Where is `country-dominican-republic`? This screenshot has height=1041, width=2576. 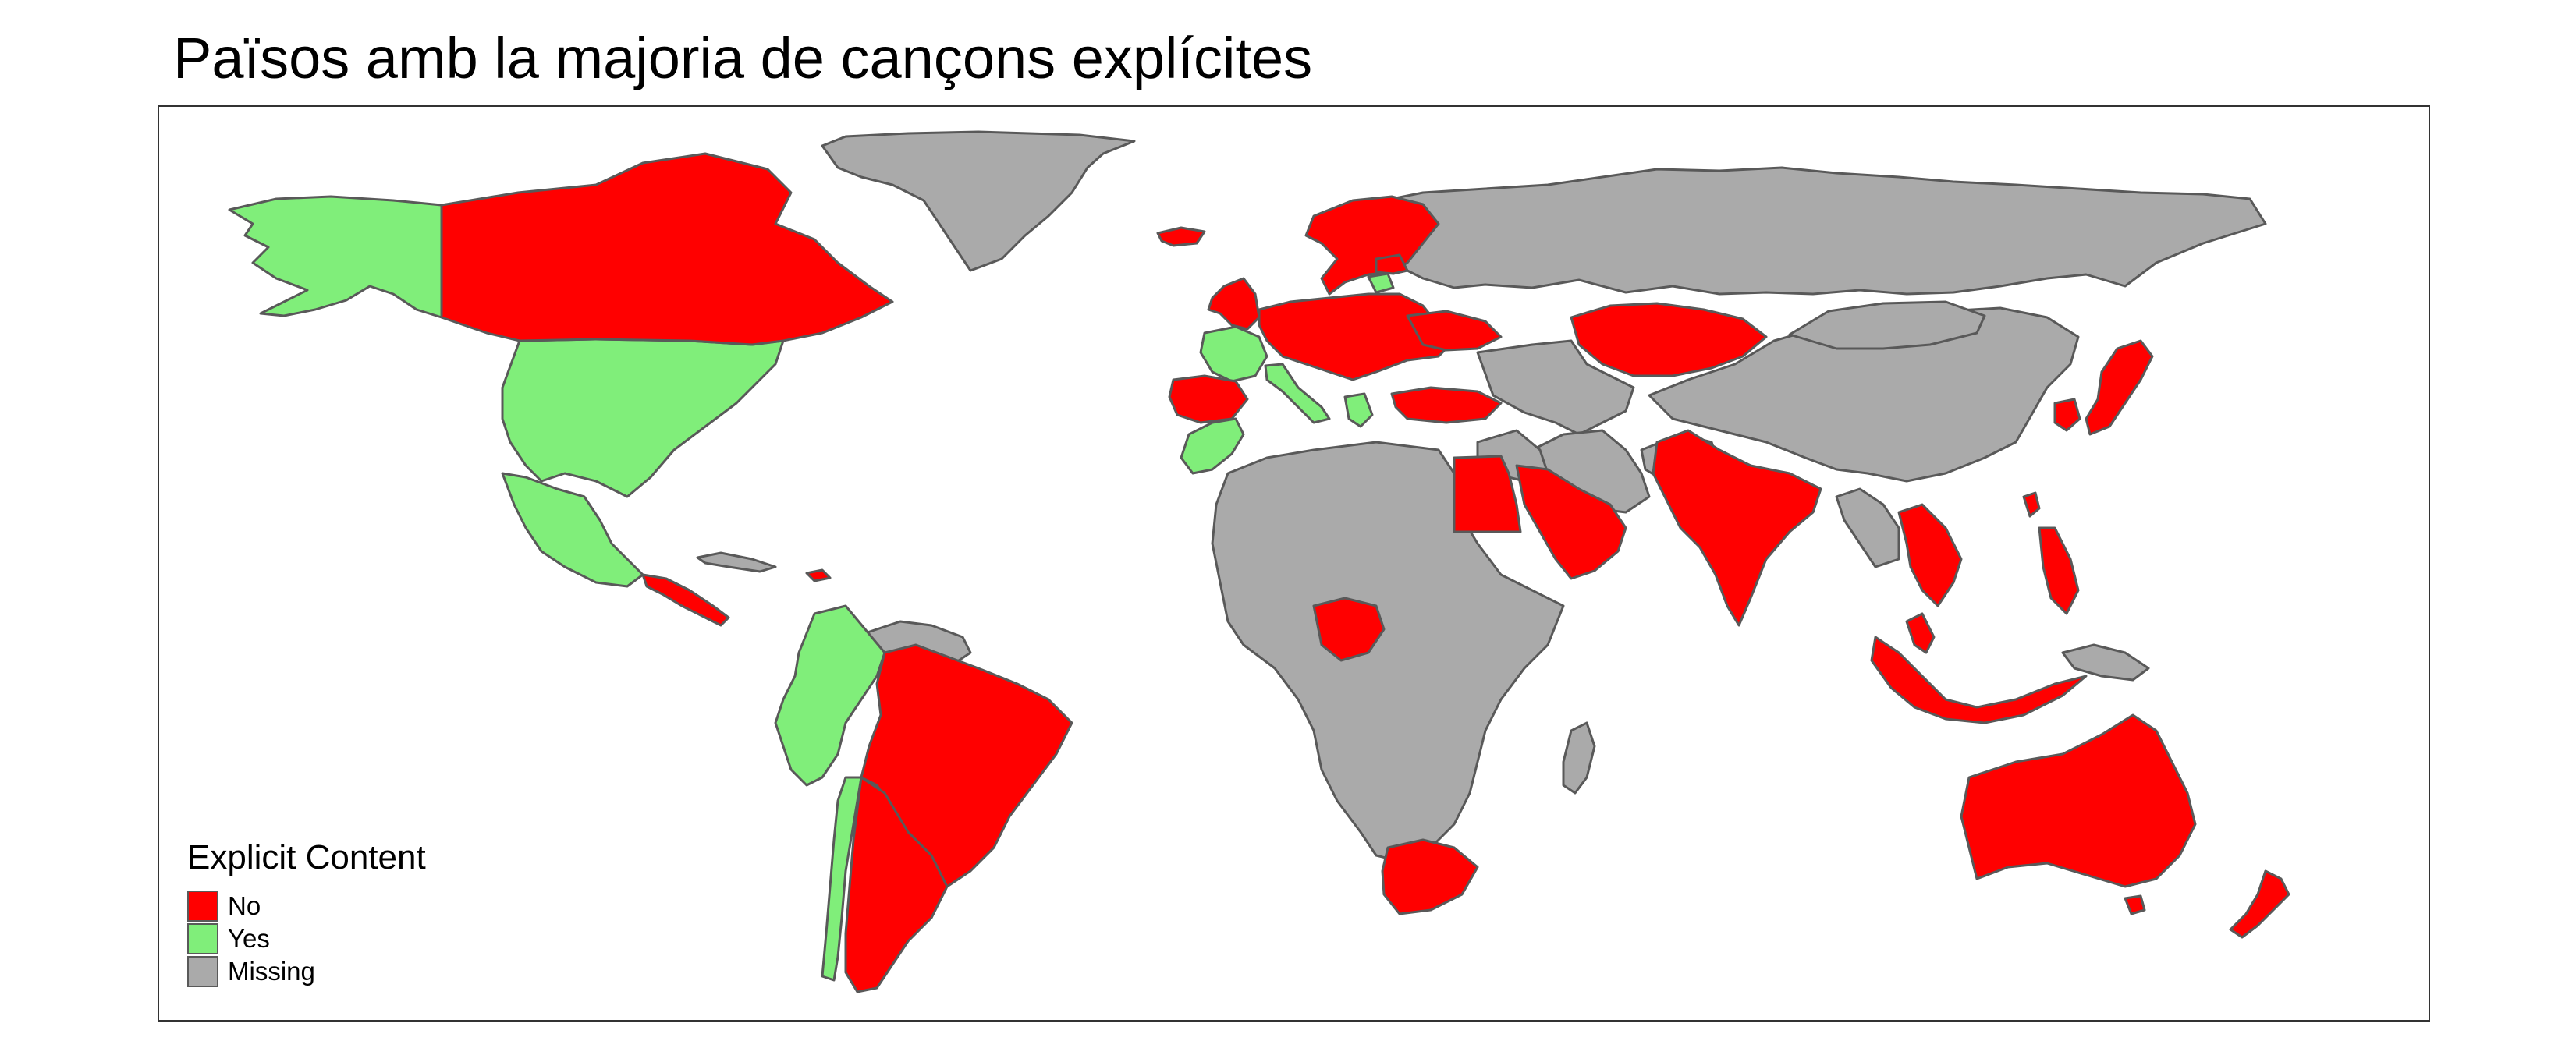 country-dominican-republic is located at coordinates (818, 575).